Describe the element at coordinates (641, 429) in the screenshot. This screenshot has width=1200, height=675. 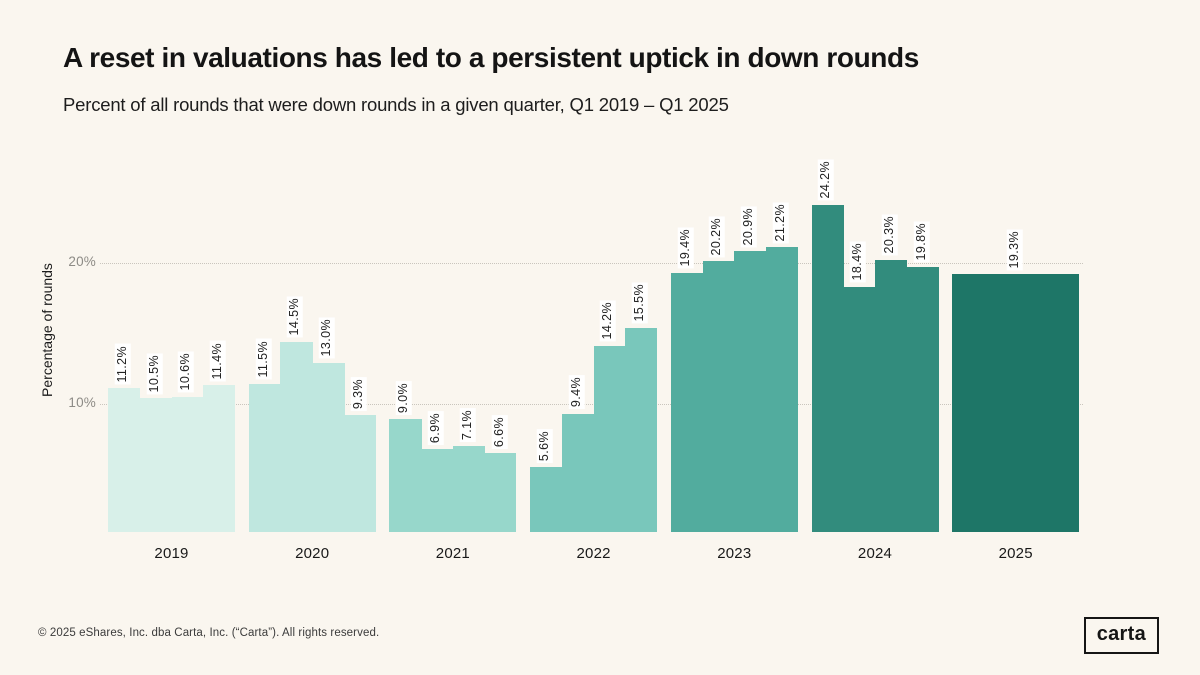
I see `bar-2022-q4` at that location.